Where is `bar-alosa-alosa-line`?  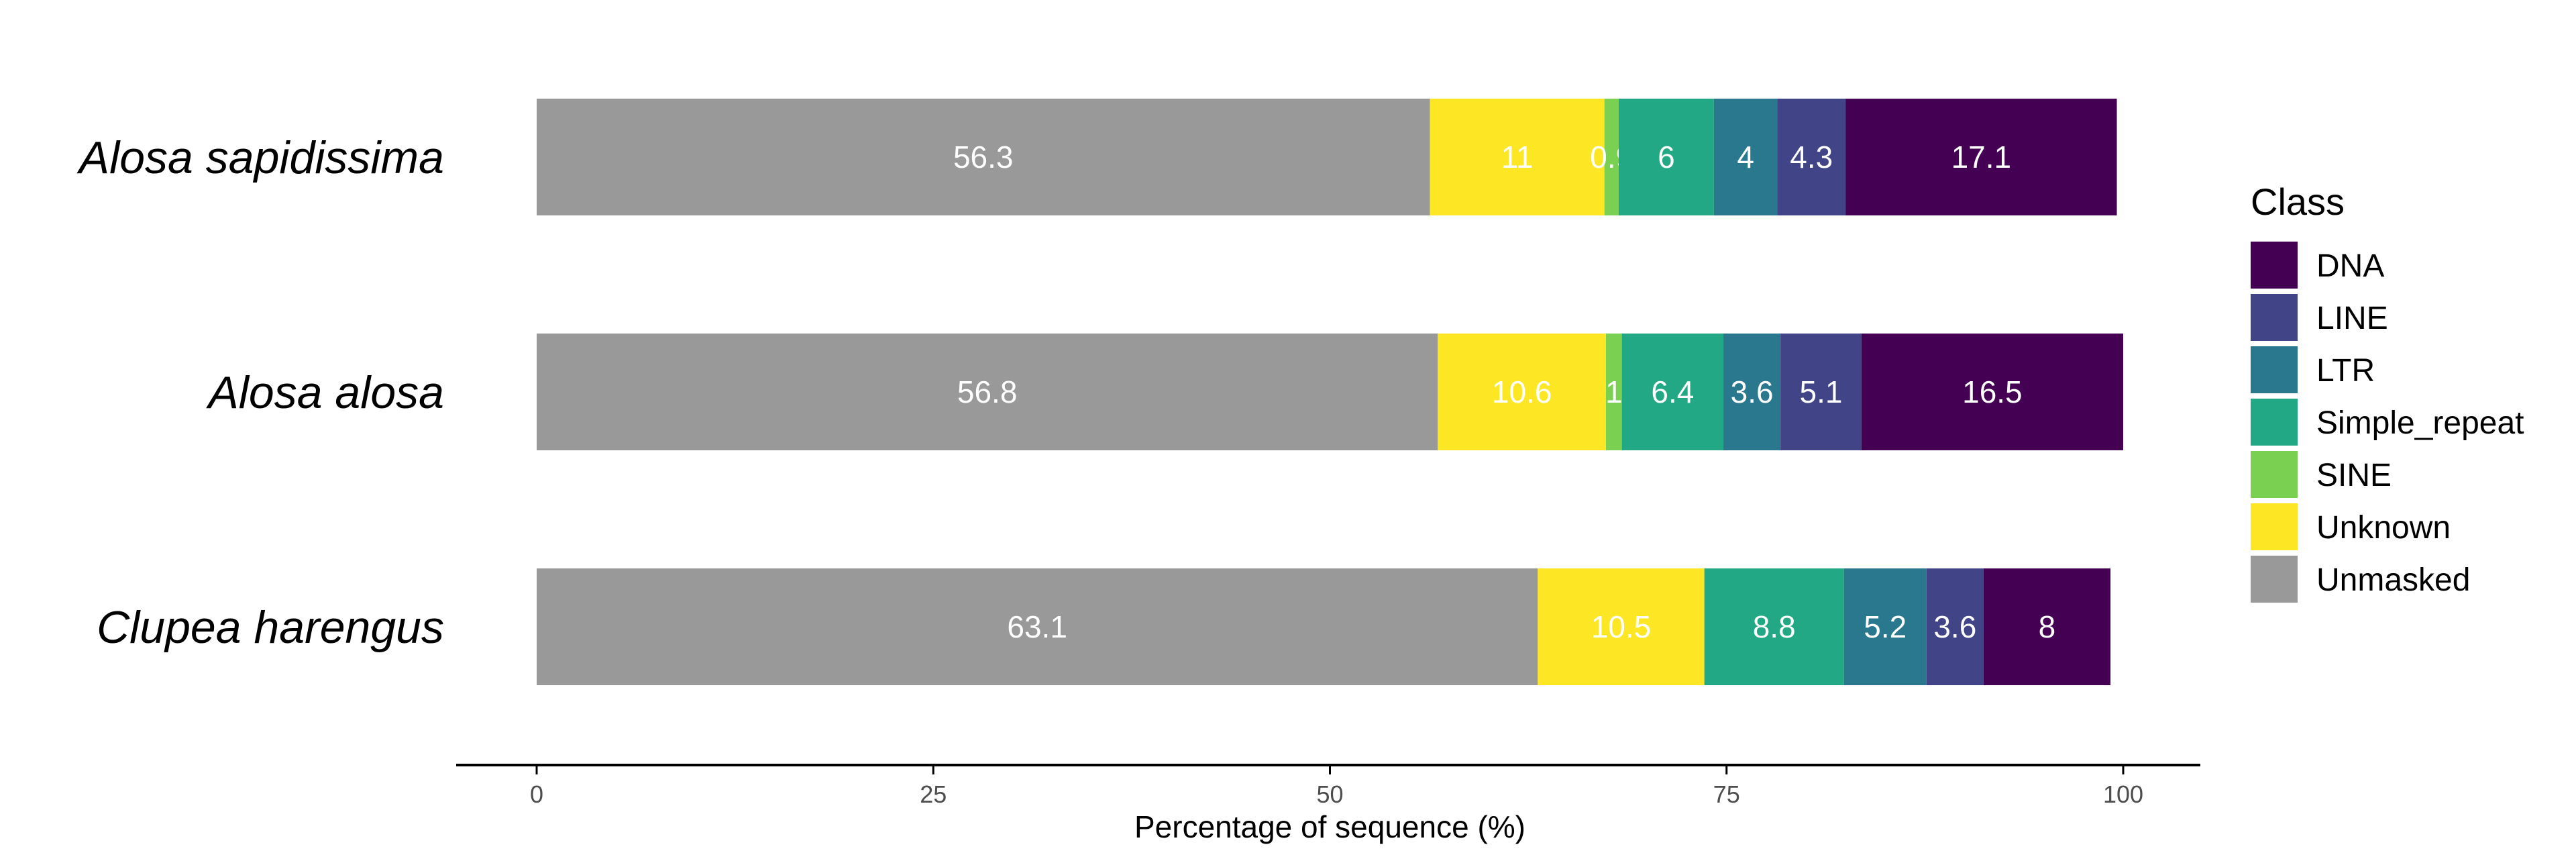 bar-alosa-alosa-line is located at coordinates (1821, 392).